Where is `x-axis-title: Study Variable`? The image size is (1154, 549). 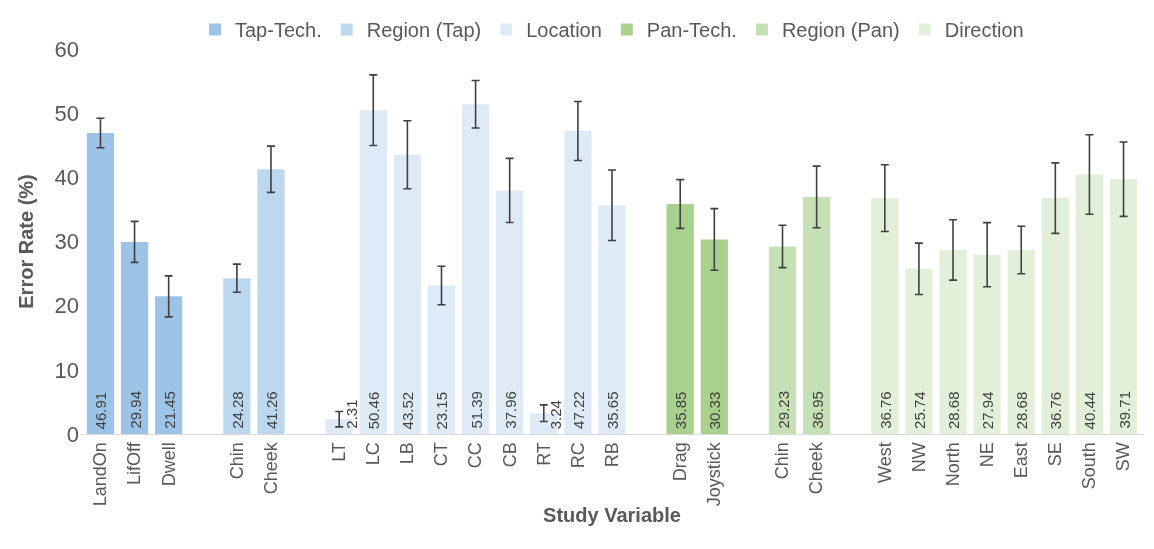 x-axis-title: Study Variable is located at coordinates (612, 514).